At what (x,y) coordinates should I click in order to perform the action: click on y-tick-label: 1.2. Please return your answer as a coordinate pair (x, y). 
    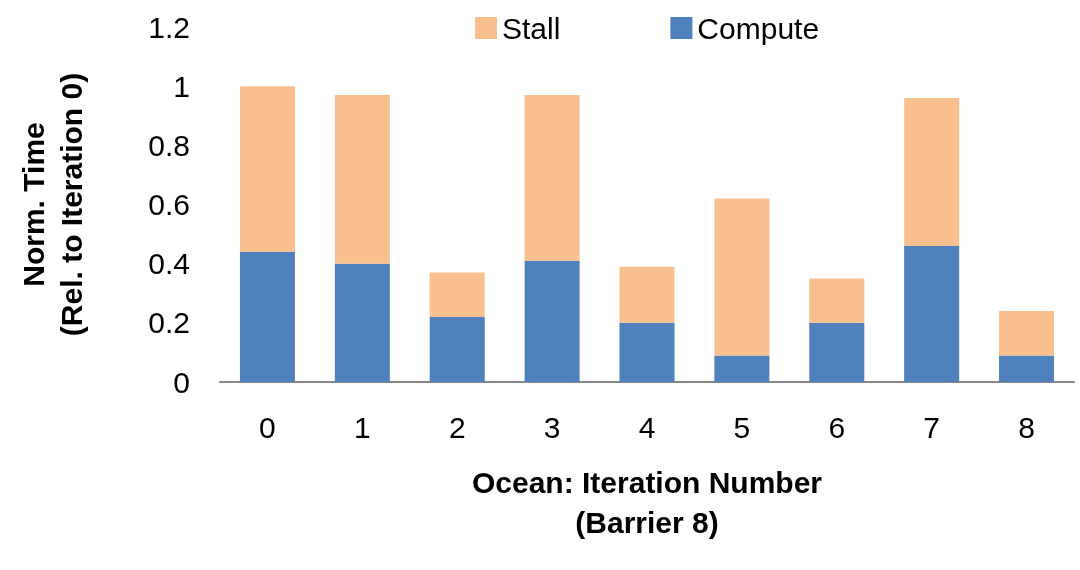
    Looking at the image, I should click on (169, 27).